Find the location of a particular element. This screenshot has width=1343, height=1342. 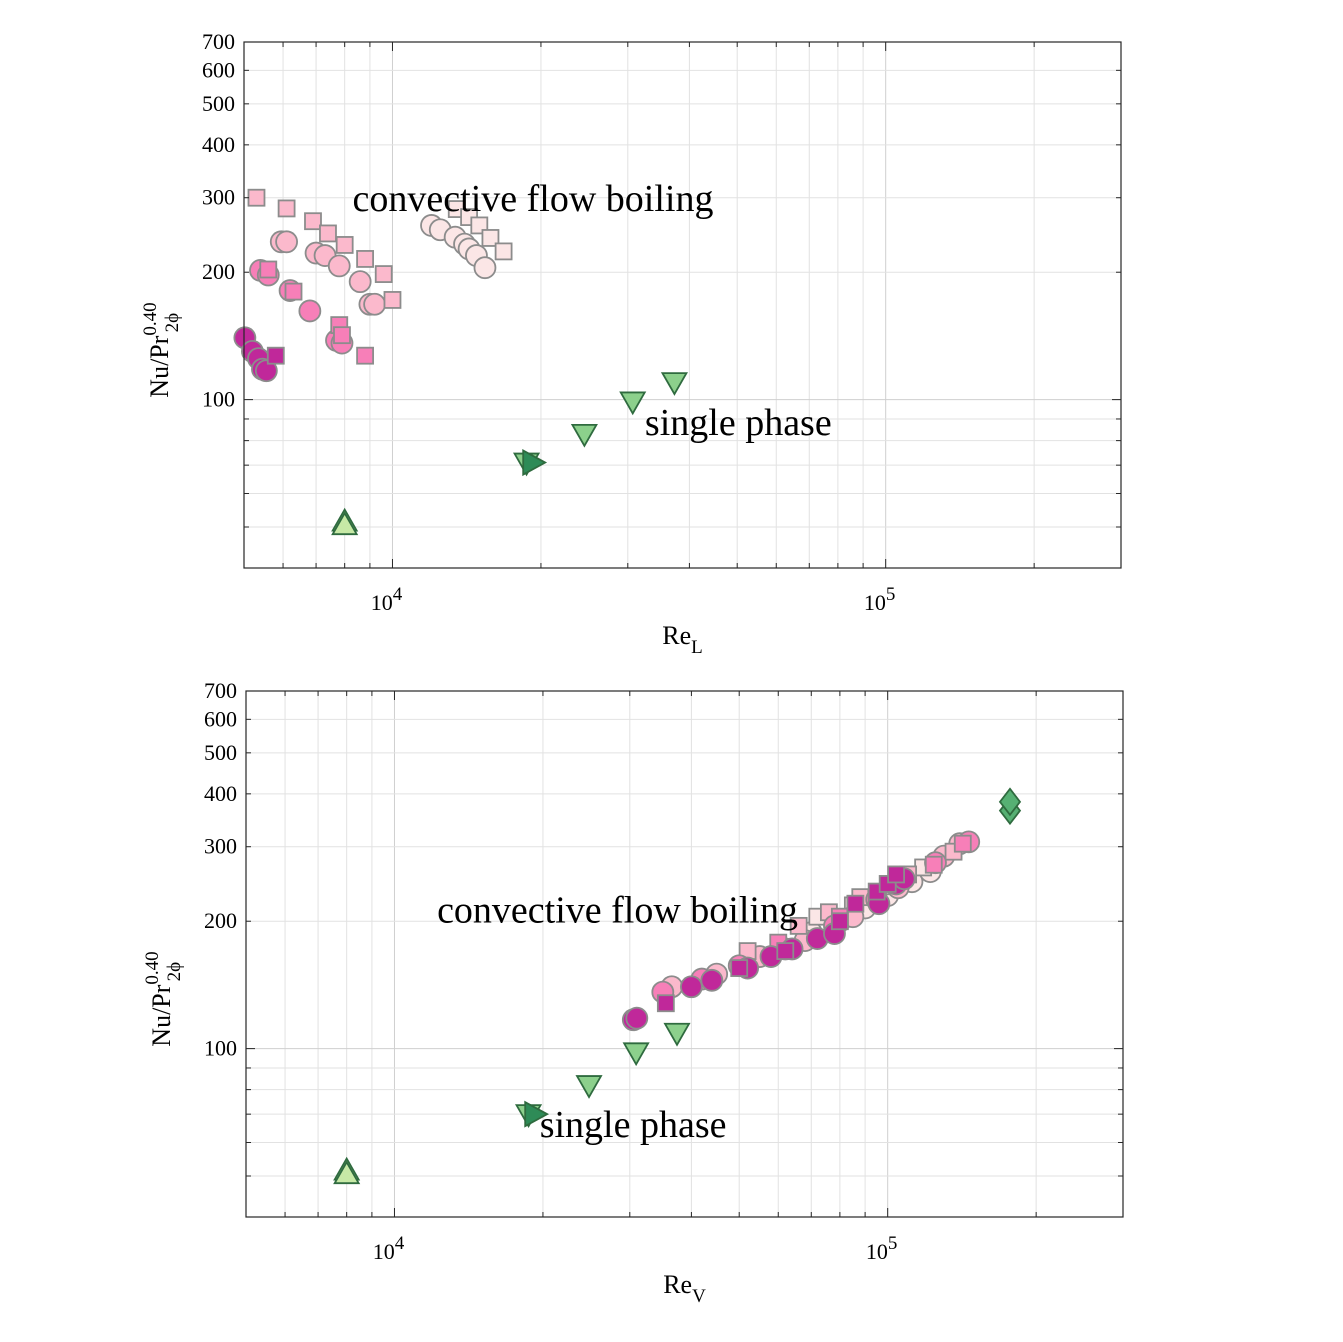

x-axis-label: ReV is located at coordinates (684, 1288).